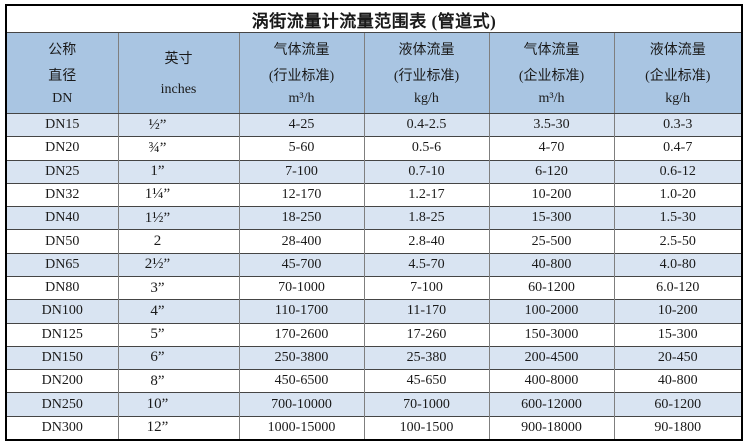 This screenshot has height=445, width=750. What do you see at coordinates (677, 381) in the screenshot?
I see `cell-liquid-enterprise: 40-800` at bounding box center [677, 381].